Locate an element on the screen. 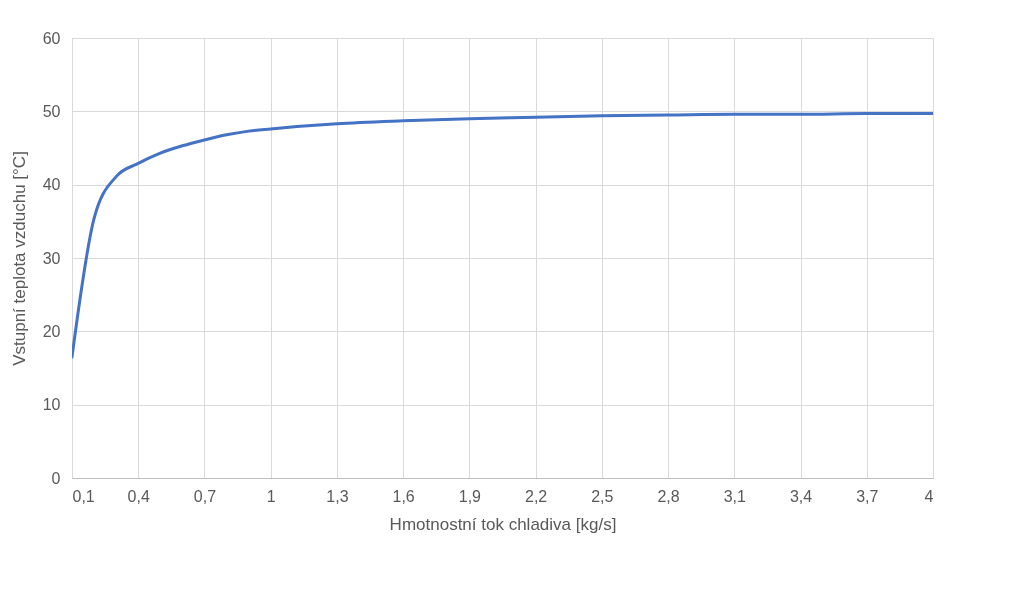  x-tick-label: 4 is located at coordinates (929, 496).